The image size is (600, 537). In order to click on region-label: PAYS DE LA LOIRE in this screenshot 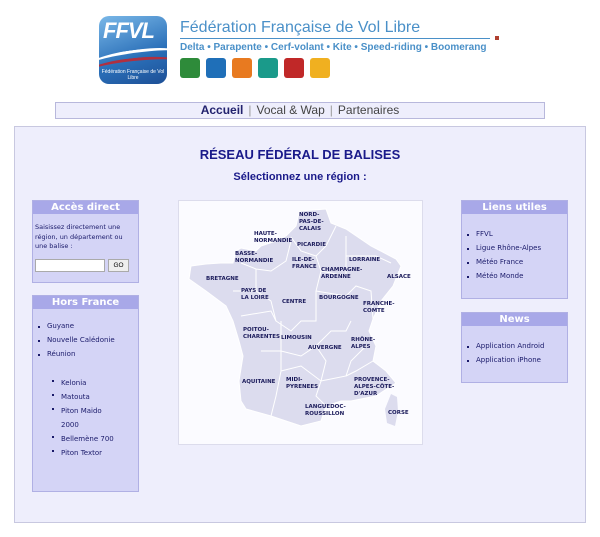, I will do `click(255, 294)`.